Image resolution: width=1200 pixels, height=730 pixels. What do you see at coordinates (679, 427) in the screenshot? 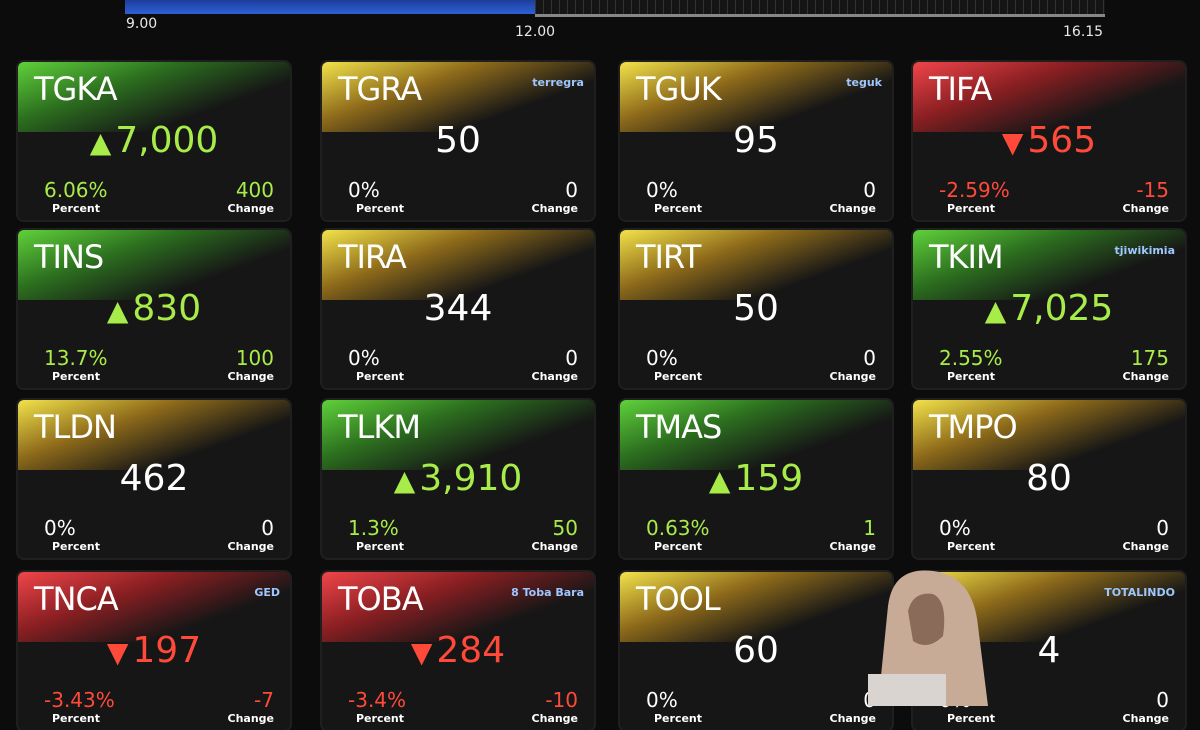
I see `ticker-code: TMAS` at bounding box center [679, 427].